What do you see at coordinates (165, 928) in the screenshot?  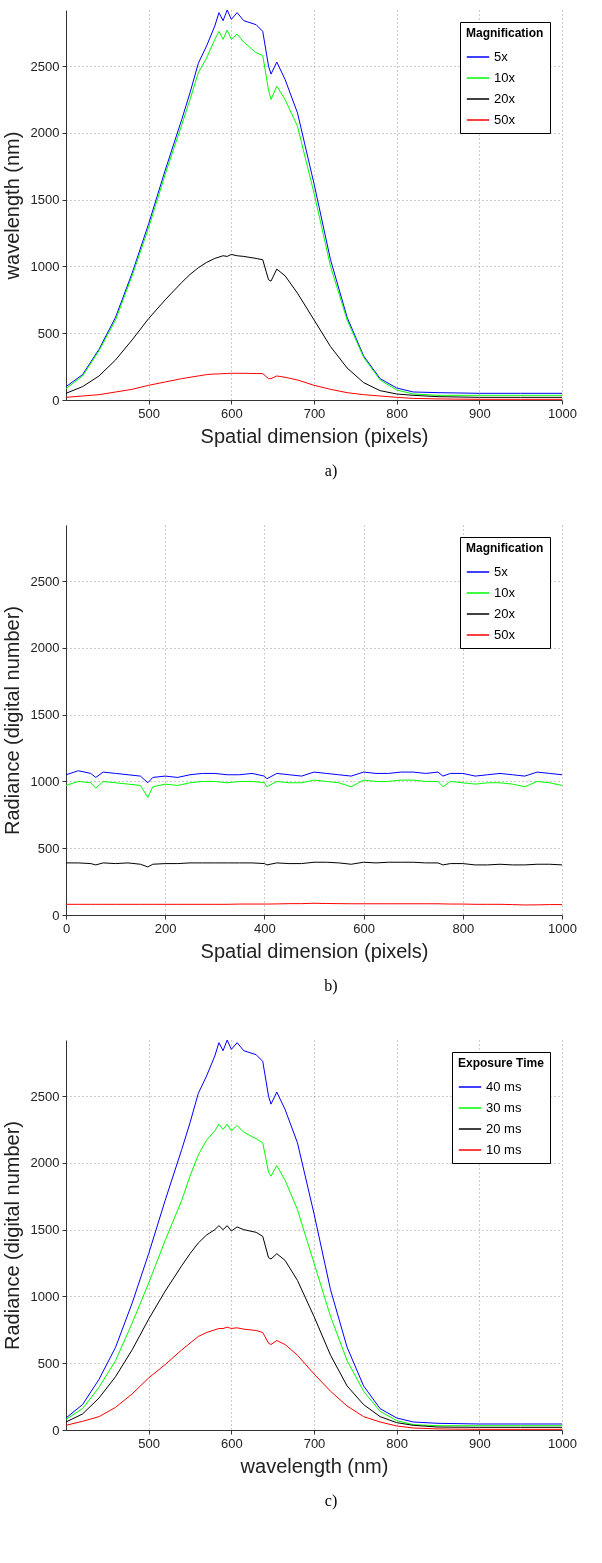 I see `x-tick-label: 200` at bounding box center [165, 928].